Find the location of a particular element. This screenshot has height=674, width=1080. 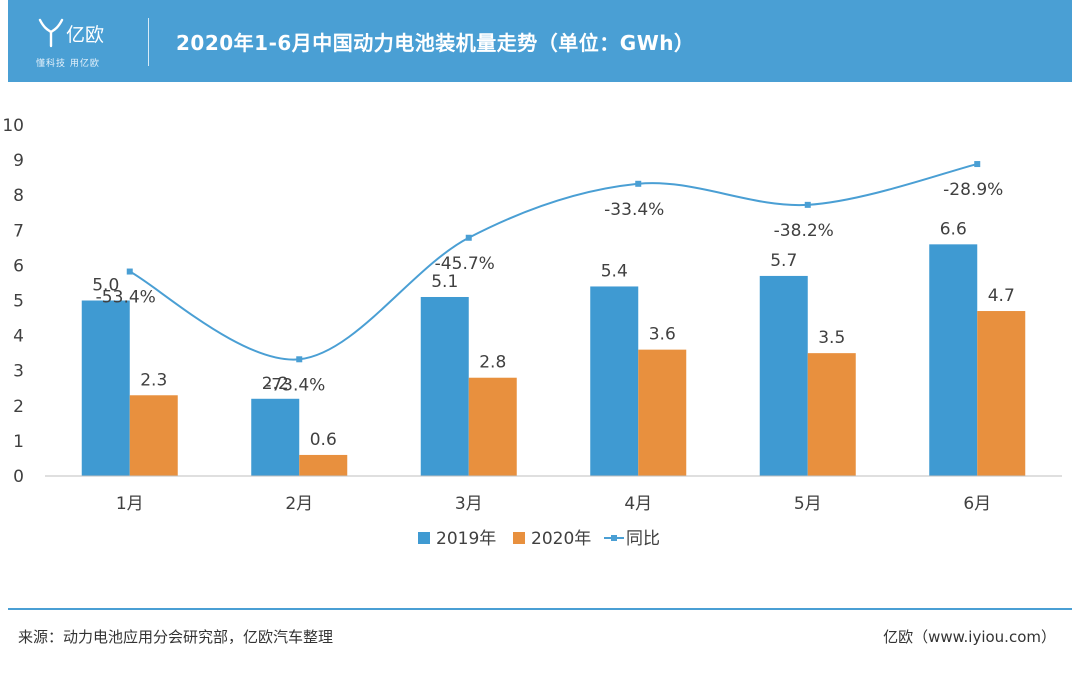

y-tick-label: 8 is located at coordinates (18, 196).